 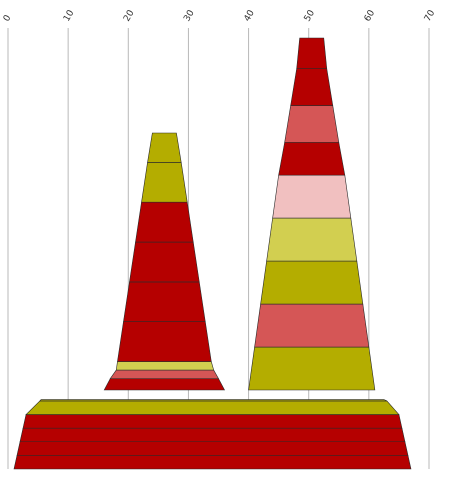 I want to click on x-tick-label-60: 60, so click(x=370, y=15).